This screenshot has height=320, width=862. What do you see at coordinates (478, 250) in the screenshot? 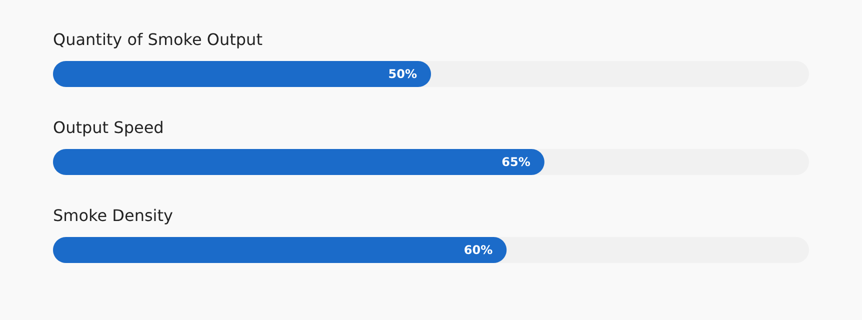
I see `data-label: 60%` at bounding box center [478, 250].